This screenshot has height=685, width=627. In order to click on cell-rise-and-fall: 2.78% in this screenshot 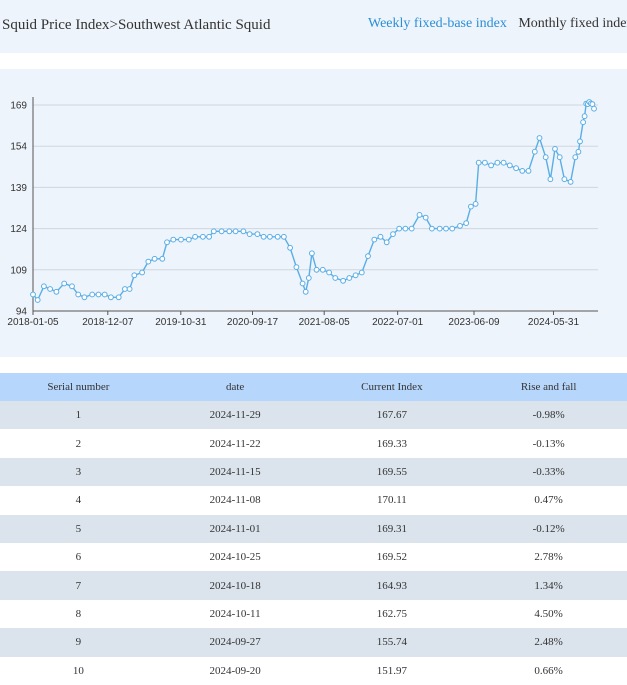, I will do `click(548, 557)`.